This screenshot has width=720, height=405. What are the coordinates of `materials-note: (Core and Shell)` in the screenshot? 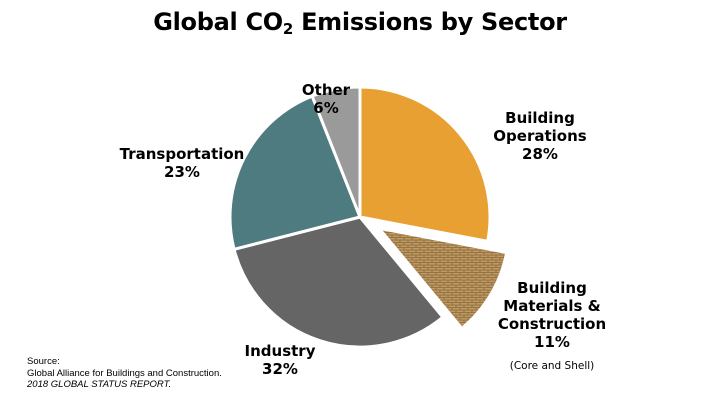 It's located at (552, 366).